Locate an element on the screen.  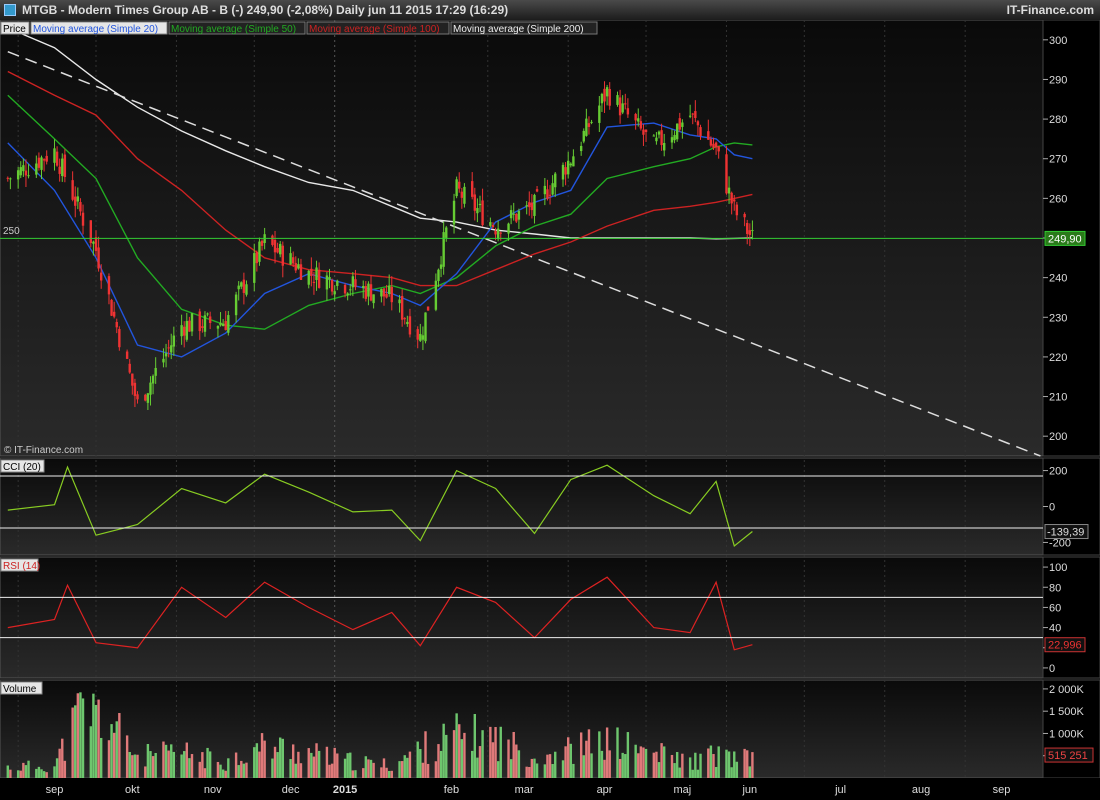
legend-ma200-box is located at coordinates (524, 28).